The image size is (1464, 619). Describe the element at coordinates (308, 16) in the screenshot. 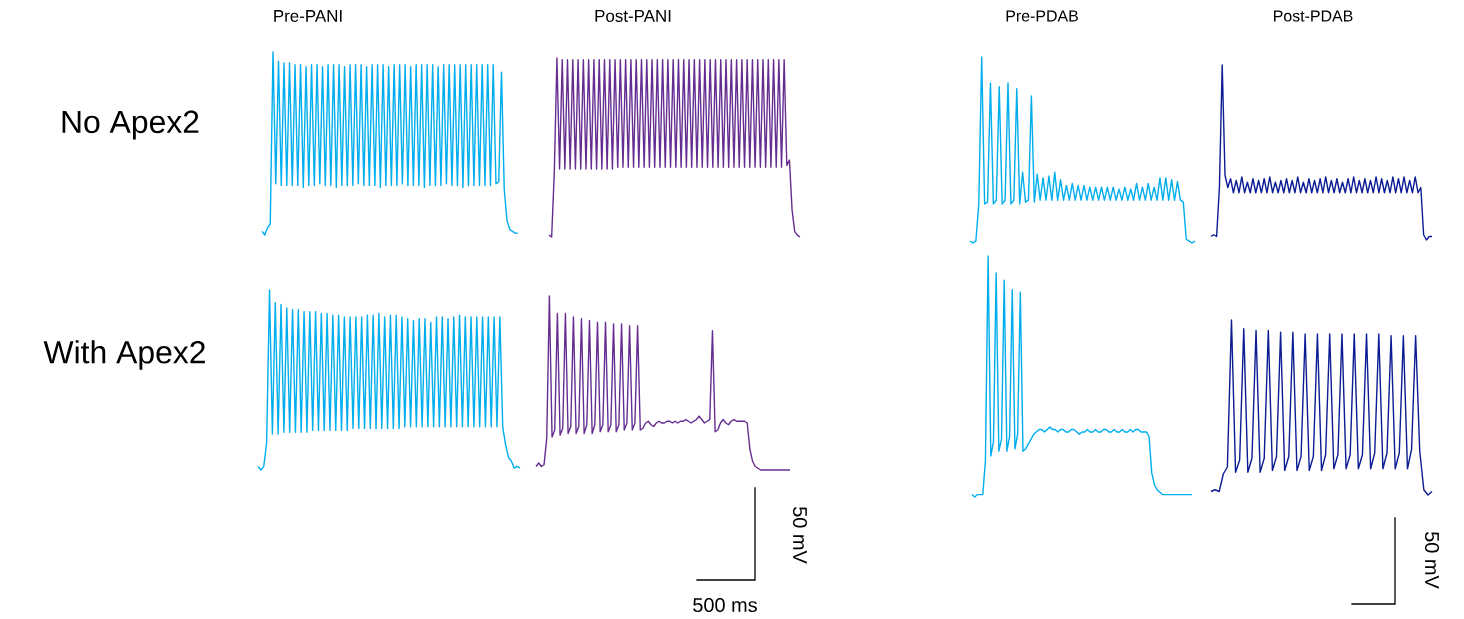

I see `chart-title: Pre-PANI` at that location.